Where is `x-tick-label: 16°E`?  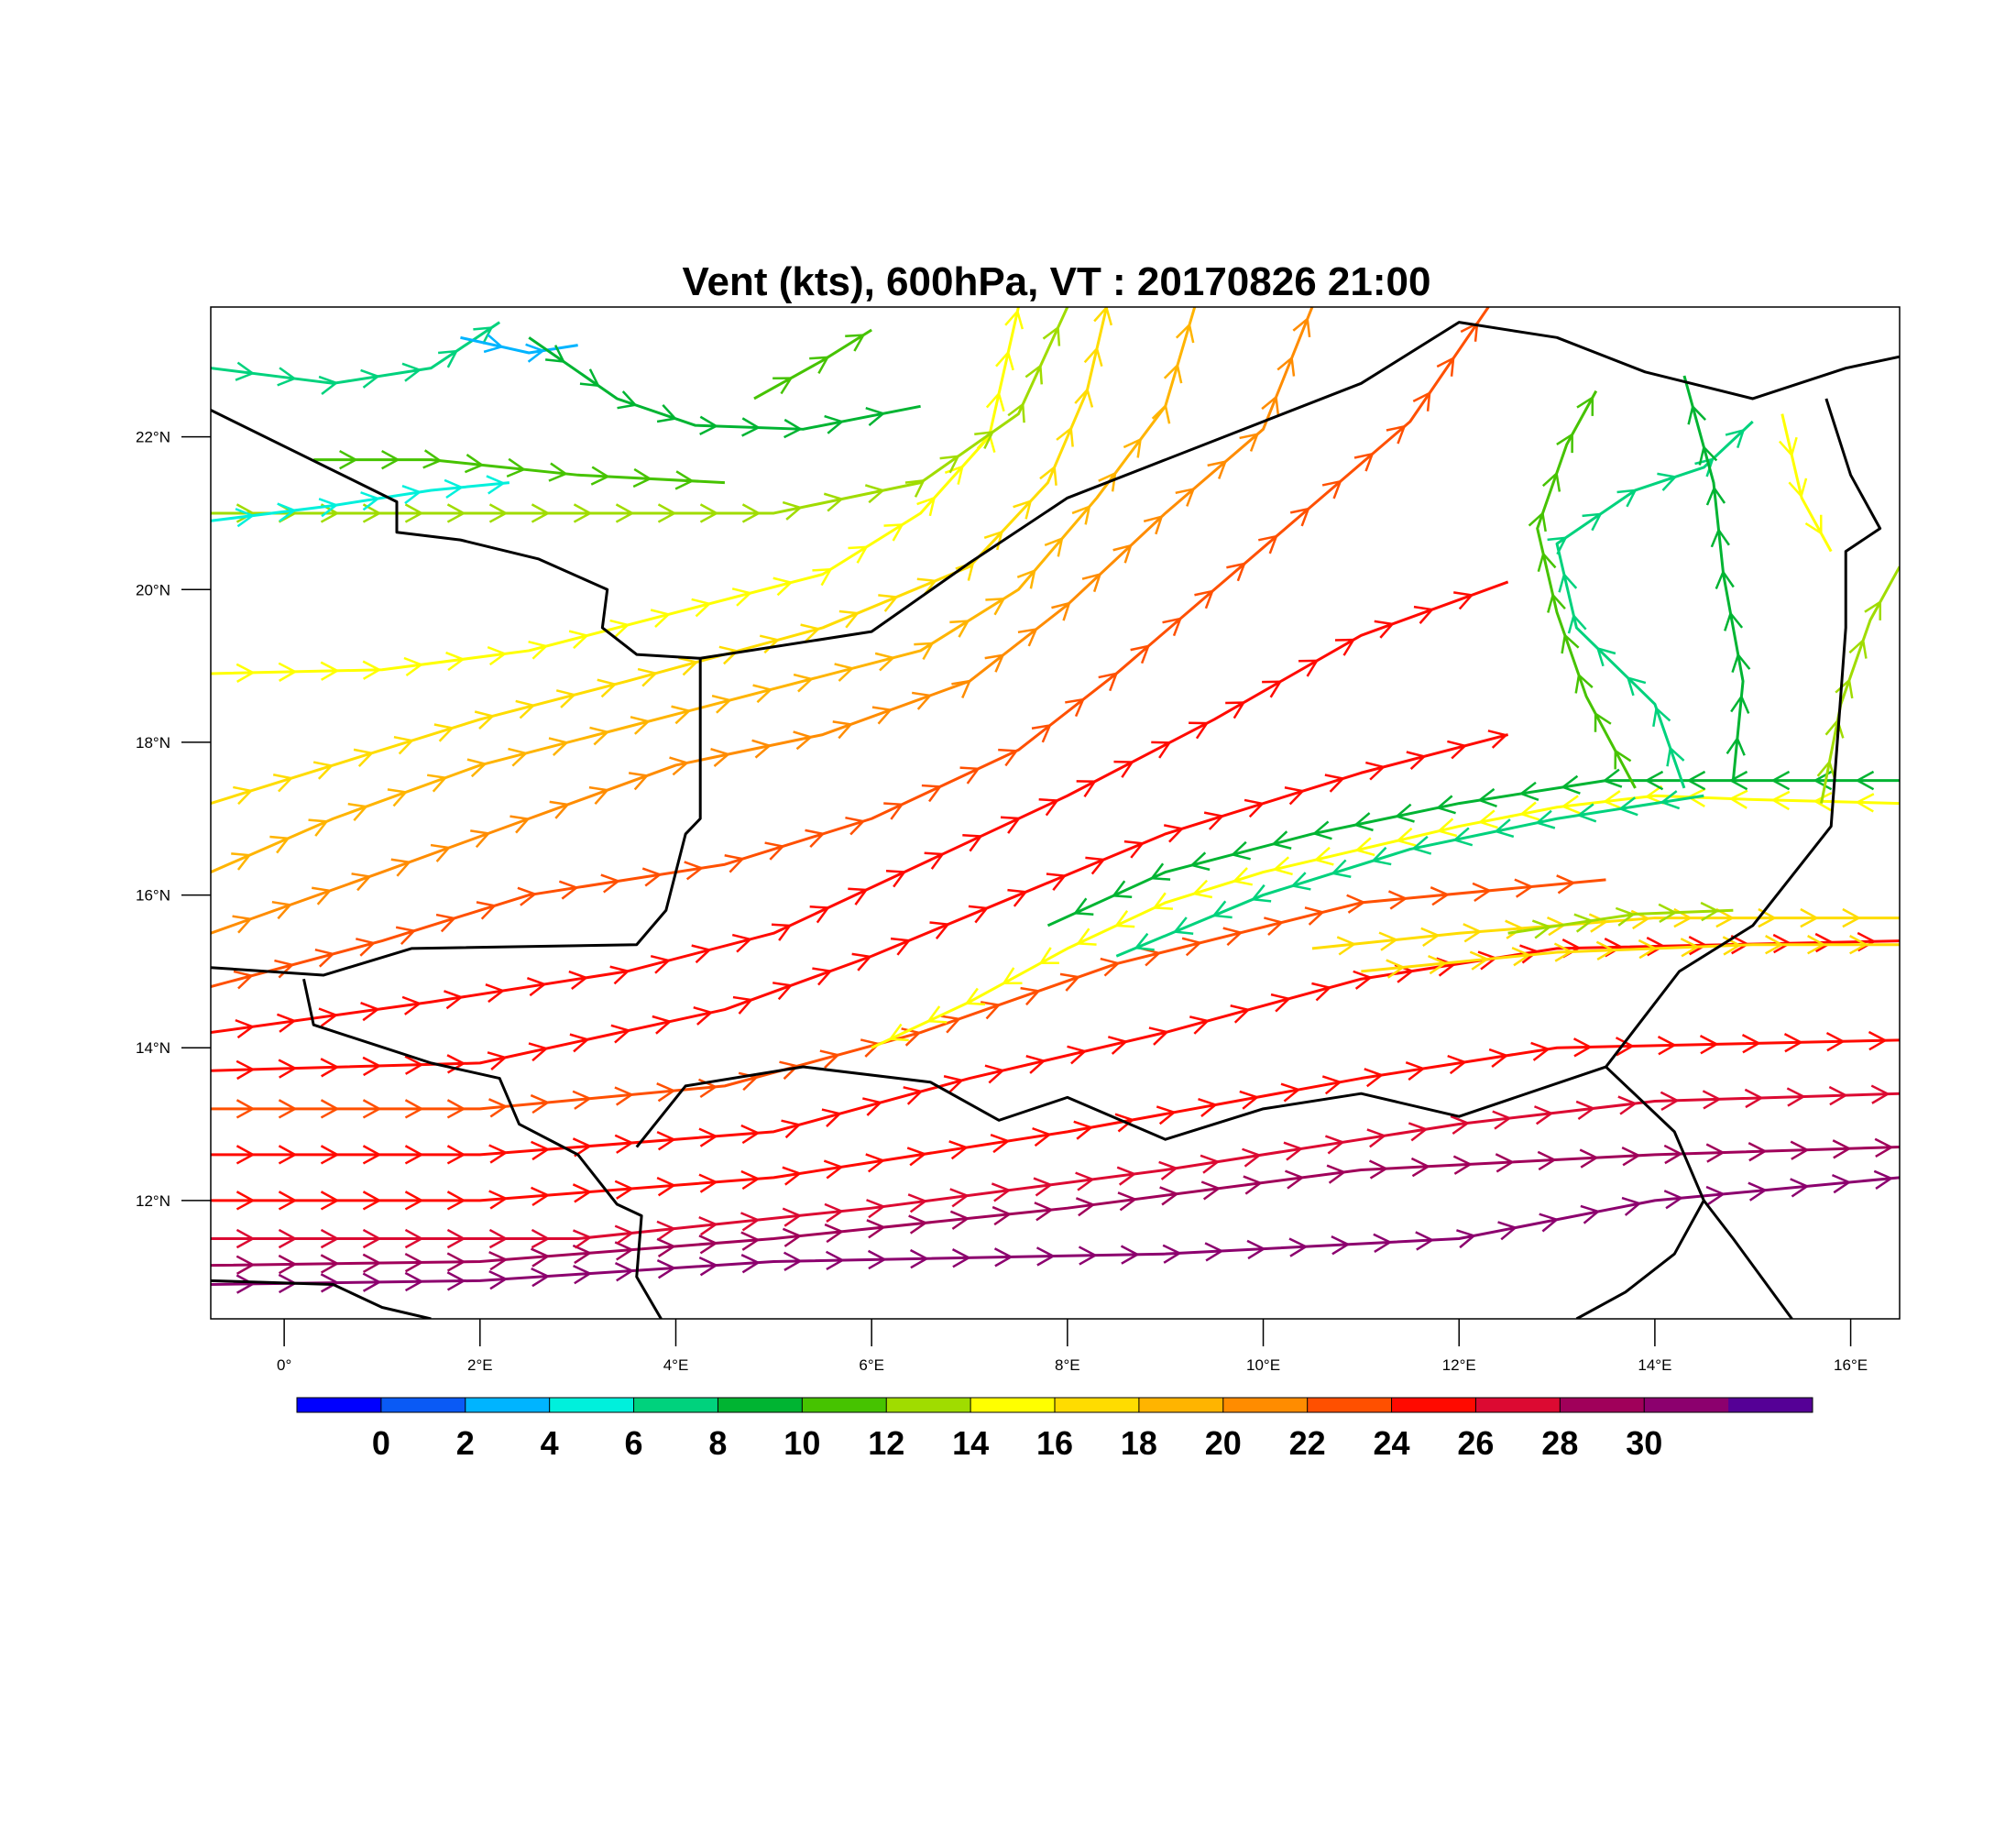
x-tick-label: 16°E is located at coordinates (1851, 1365).